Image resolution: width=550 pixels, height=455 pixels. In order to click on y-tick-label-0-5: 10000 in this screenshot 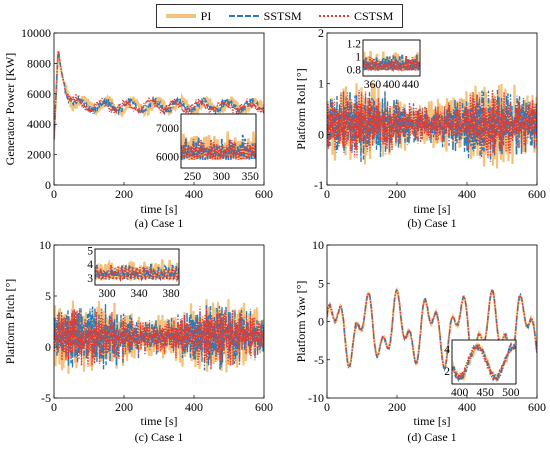, I will do `click(36, 33)`.